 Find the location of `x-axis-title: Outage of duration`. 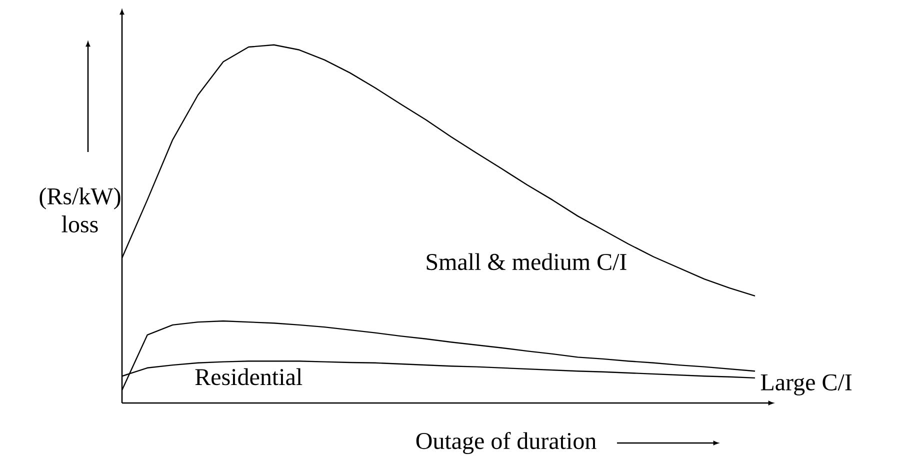

x-axis-title: Outage of duration is located at coordinates (506, 443).